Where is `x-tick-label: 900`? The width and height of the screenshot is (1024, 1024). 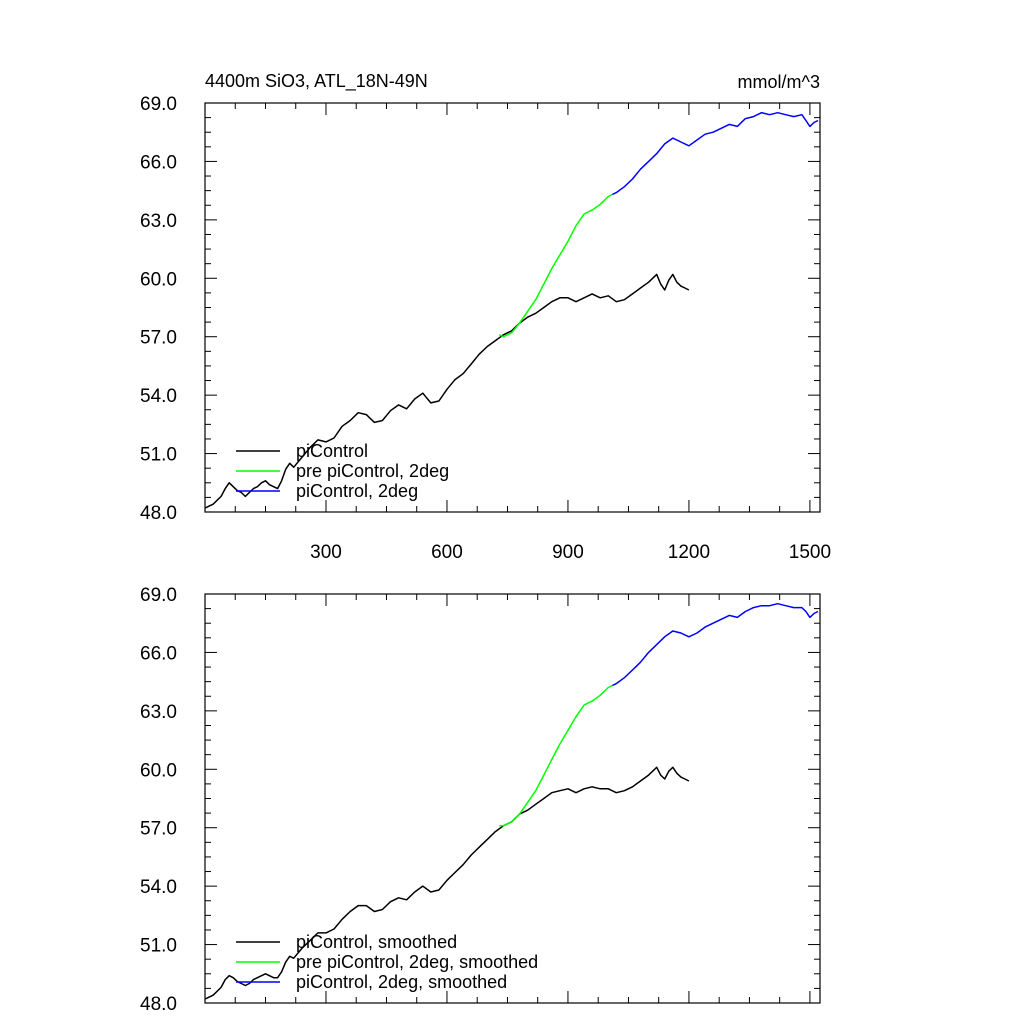
x-tick-label: 900 is located at coordinates (568, 552).